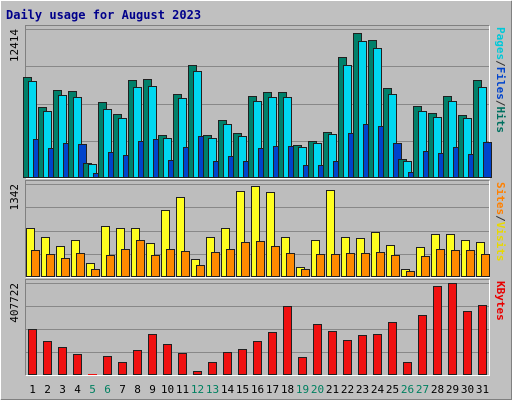  I want to click on x-tick-label-day-28: 28, so click(437, 389).